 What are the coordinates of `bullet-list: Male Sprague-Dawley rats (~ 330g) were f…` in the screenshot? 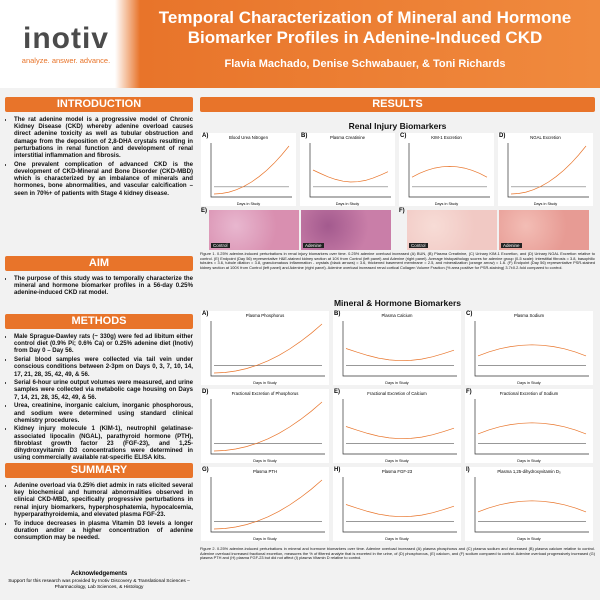 It's located at (99, 396).